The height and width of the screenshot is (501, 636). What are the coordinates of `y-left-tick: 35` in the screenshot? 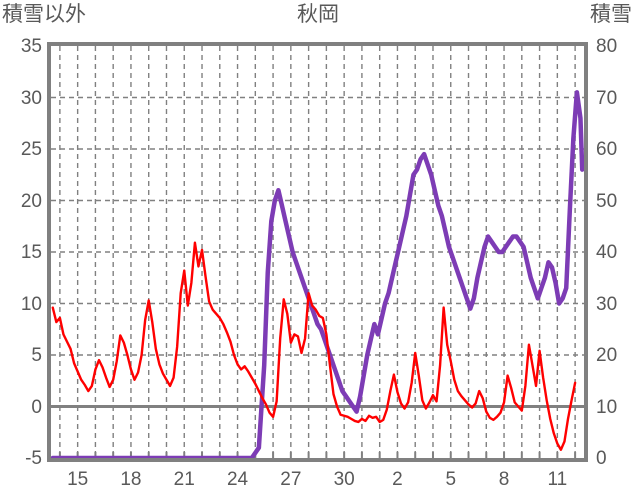 It's located at (31, 46).